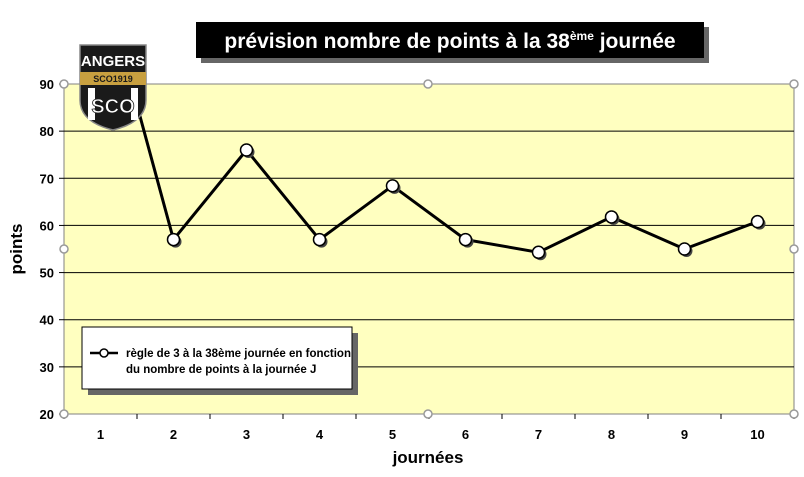 This screenshot has height=477, width=804. Describe the element at coordinates (757, 434) in the screenshot. I see `x-tick-label: 10` at that location.